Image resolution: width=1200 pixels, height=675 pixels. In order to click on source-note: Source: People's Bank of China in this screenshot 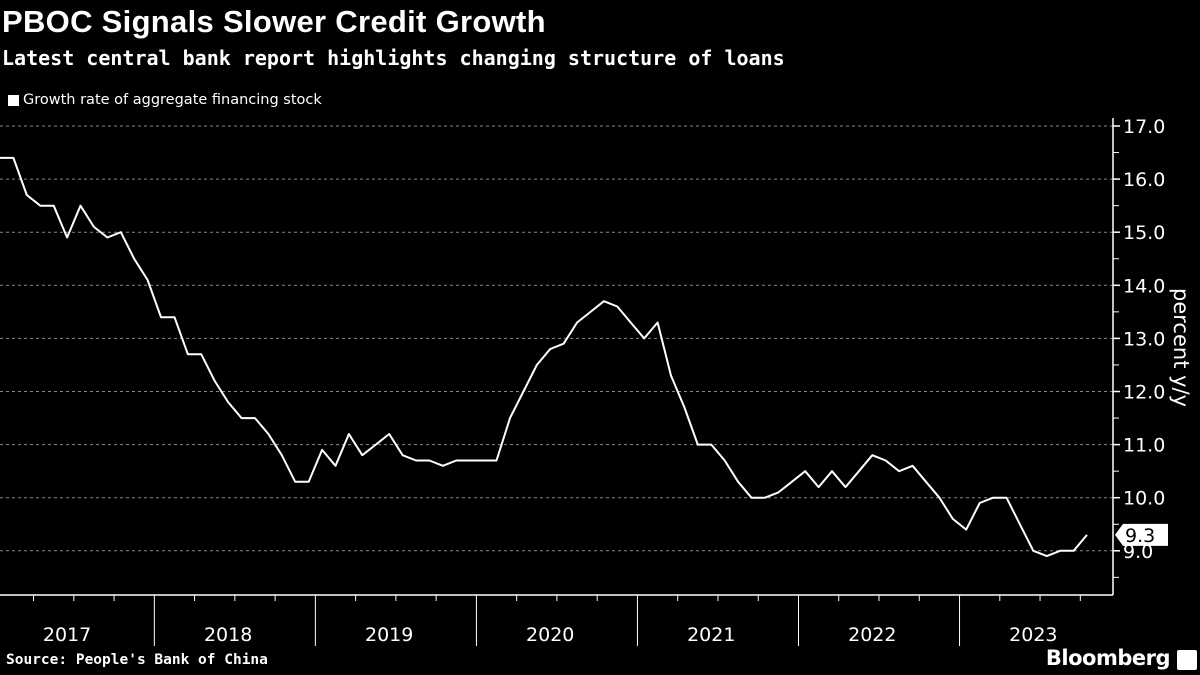, I will do `click(137, 660)`.